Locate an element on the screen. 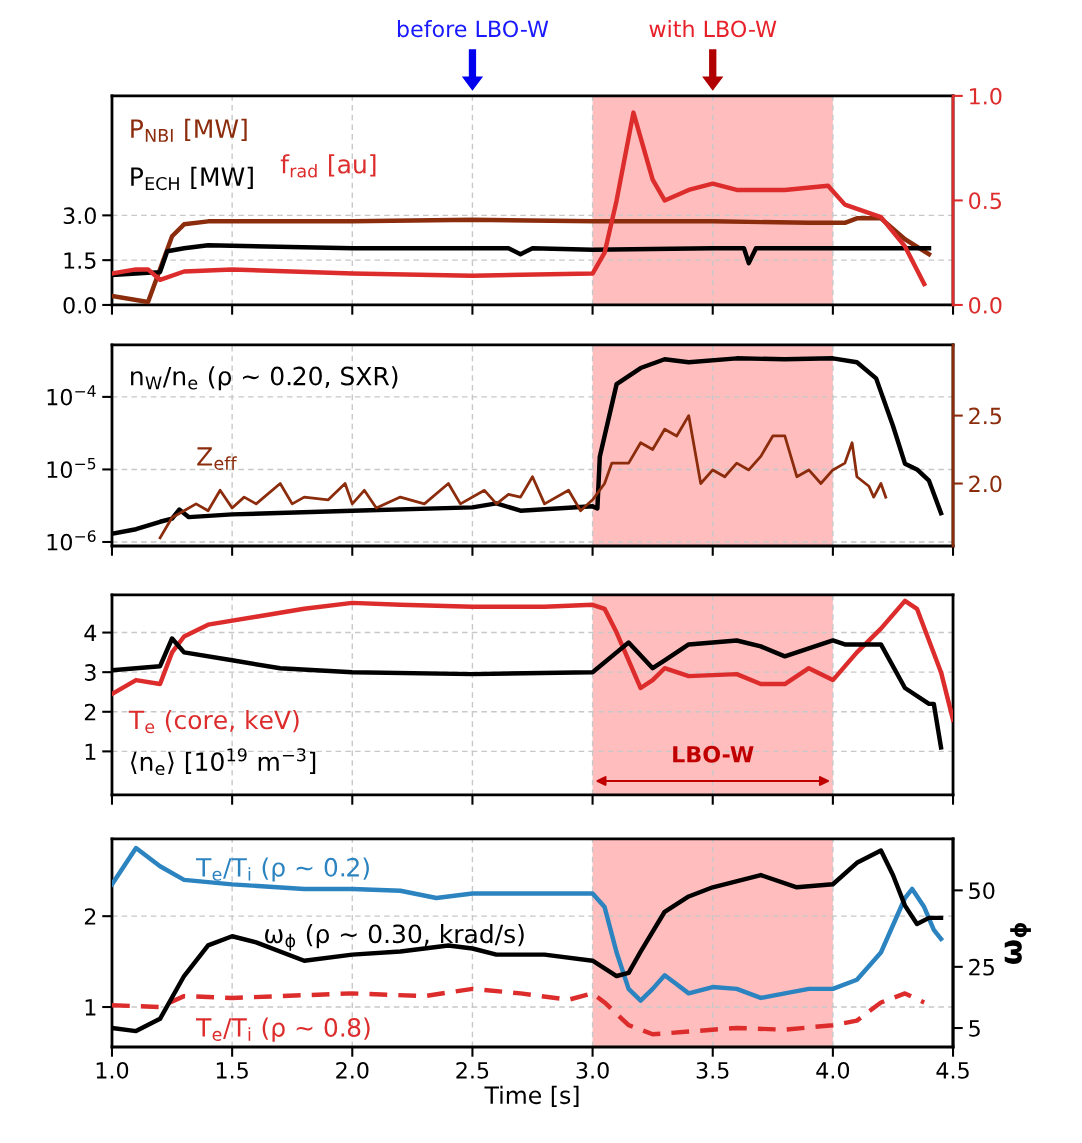  series-label: ω$_{ϕ}$ (ρ ~ 0.30, krad/s) is located at coordinates (394, 937).